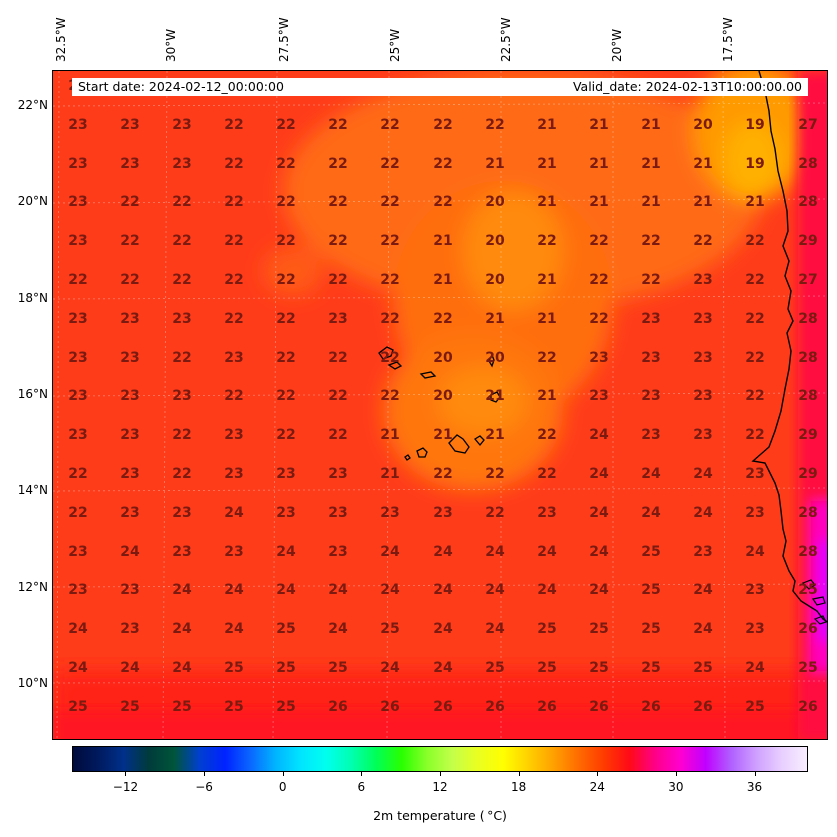 The height and width of the screenshot is (837, 837). Describe the element at coordinates (395, 45) in the screenshot. I see `lon-label: 25°W` at that location.